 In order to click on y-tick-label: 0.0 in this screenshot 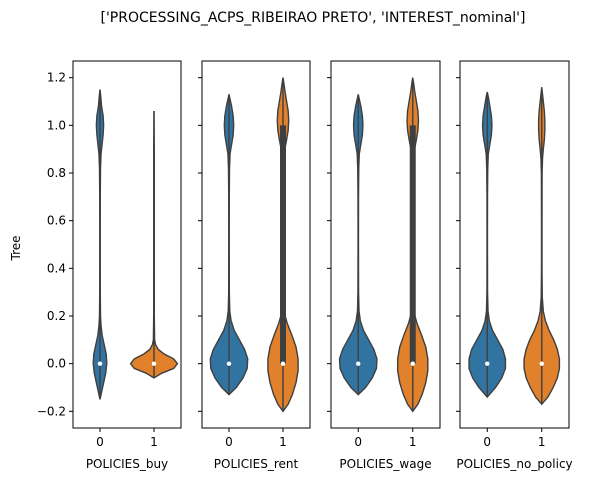, I will do `click(56, 364)`.